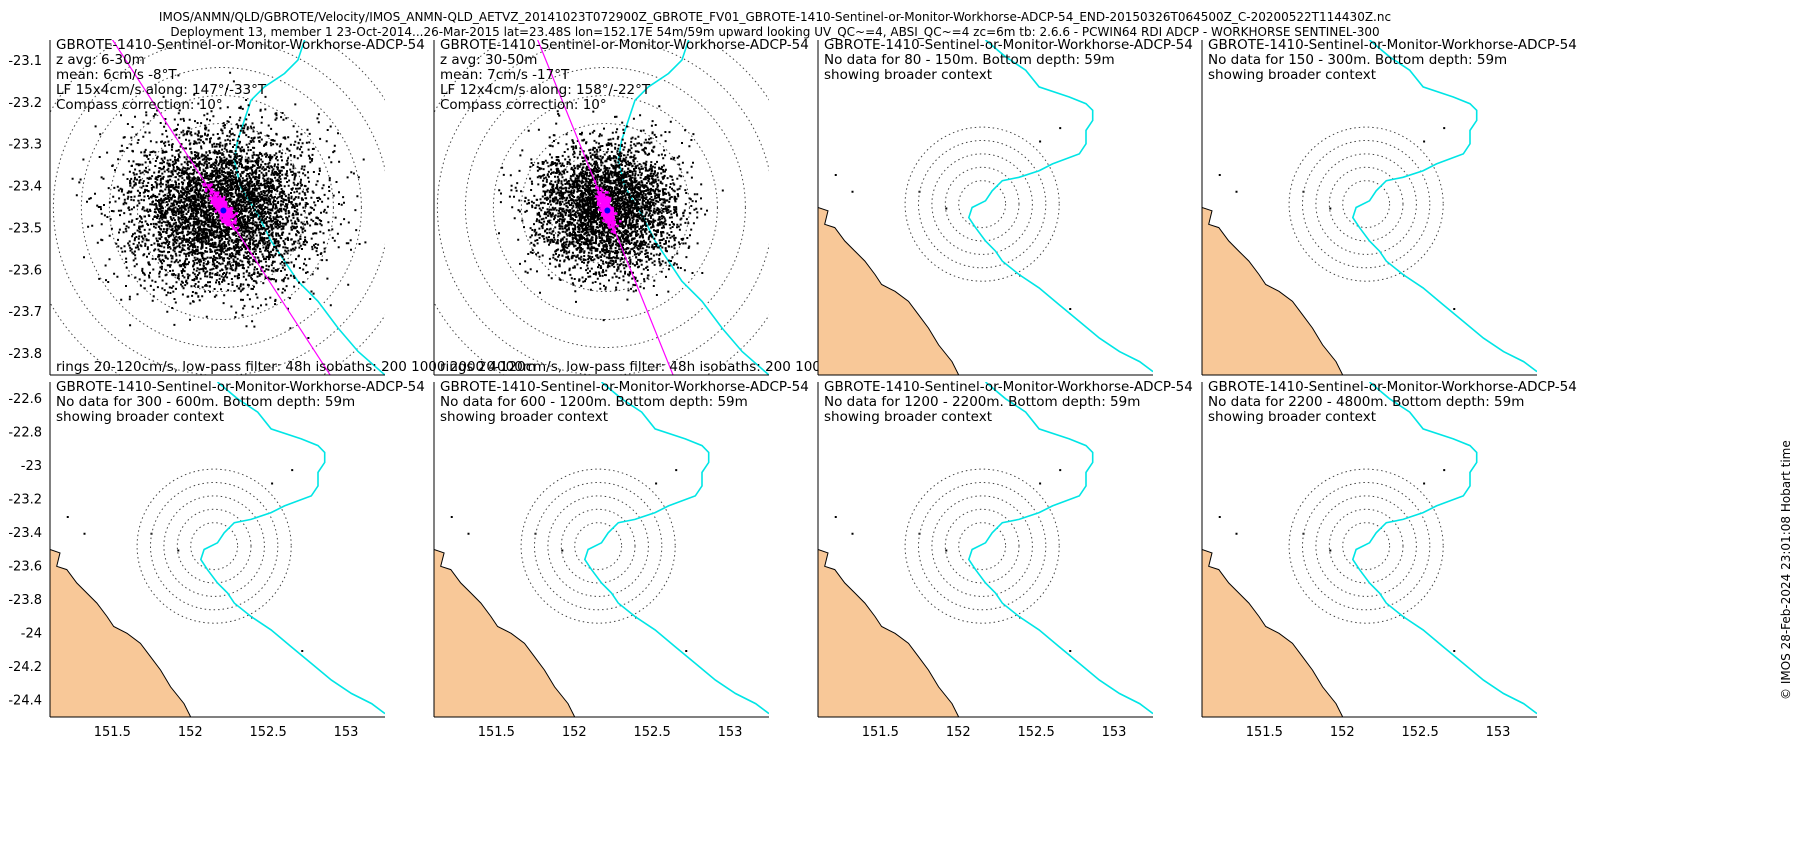  What do you see at coordinates (25, 312) in the screenshot?
I see `y-tick-label: -23.7` at bounding box center [25, 312].